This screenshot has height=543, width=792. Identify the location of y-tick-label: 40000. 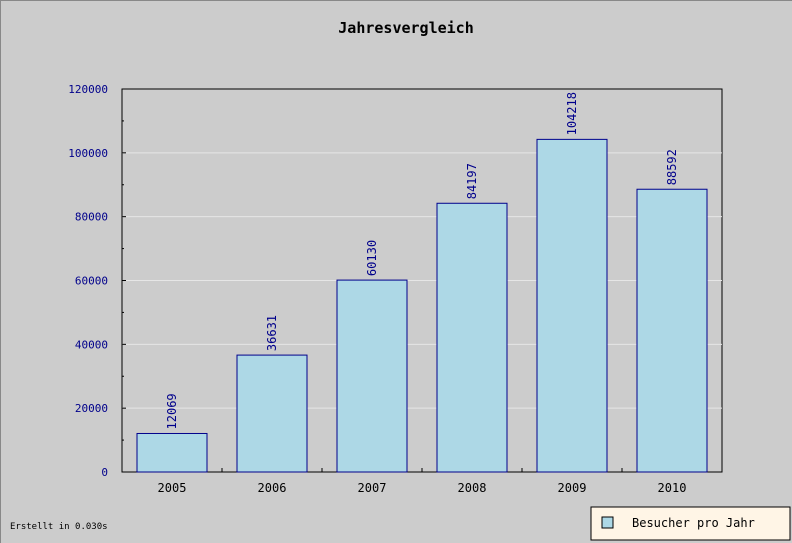
(91, 344).